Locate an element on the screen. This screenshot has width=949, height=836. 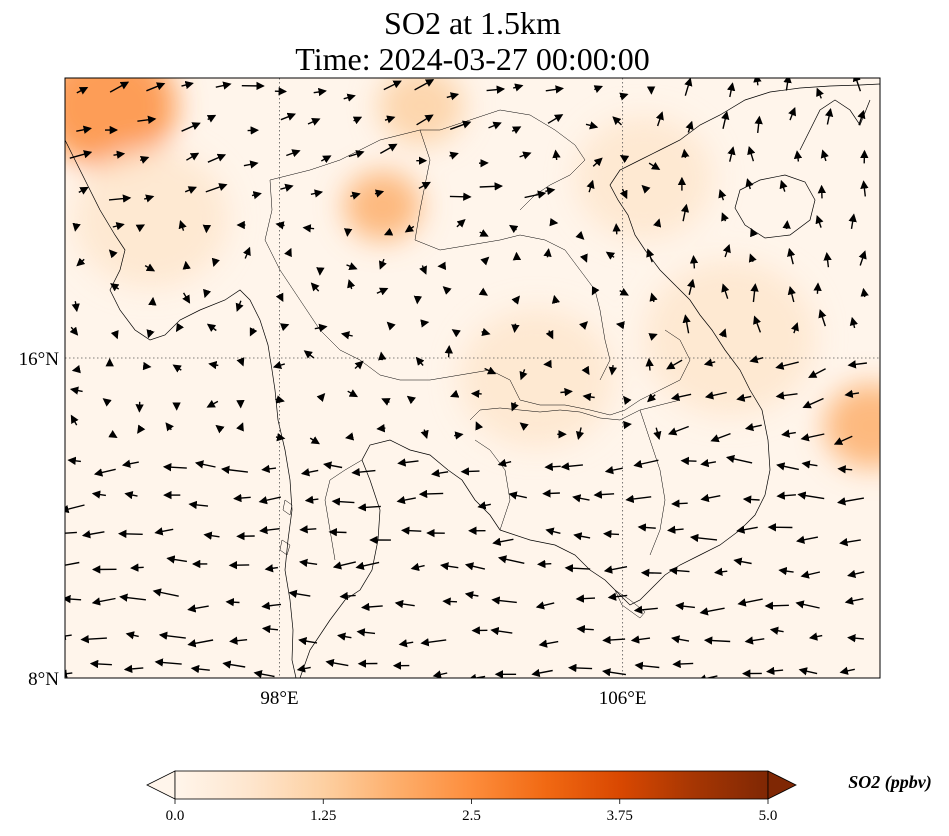
colorbar-tick-label-0: 0.0 is located at coordinates (175, 816).